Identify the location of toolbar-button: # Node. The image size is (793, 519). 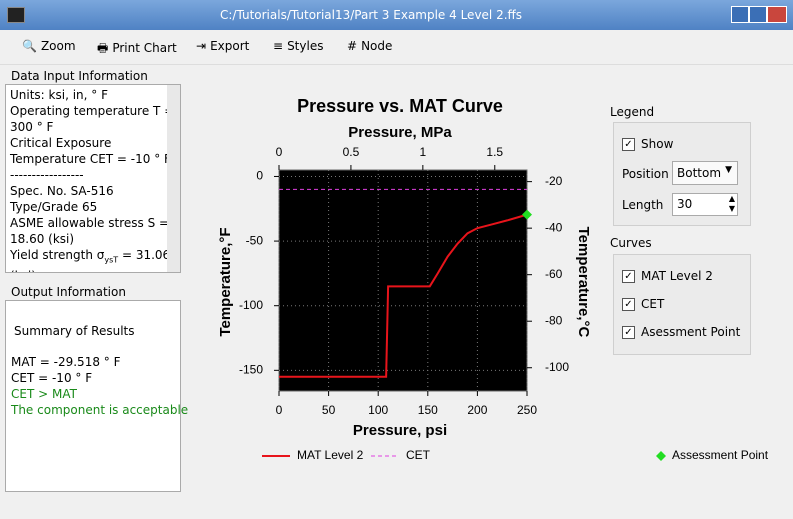
(369, 46).